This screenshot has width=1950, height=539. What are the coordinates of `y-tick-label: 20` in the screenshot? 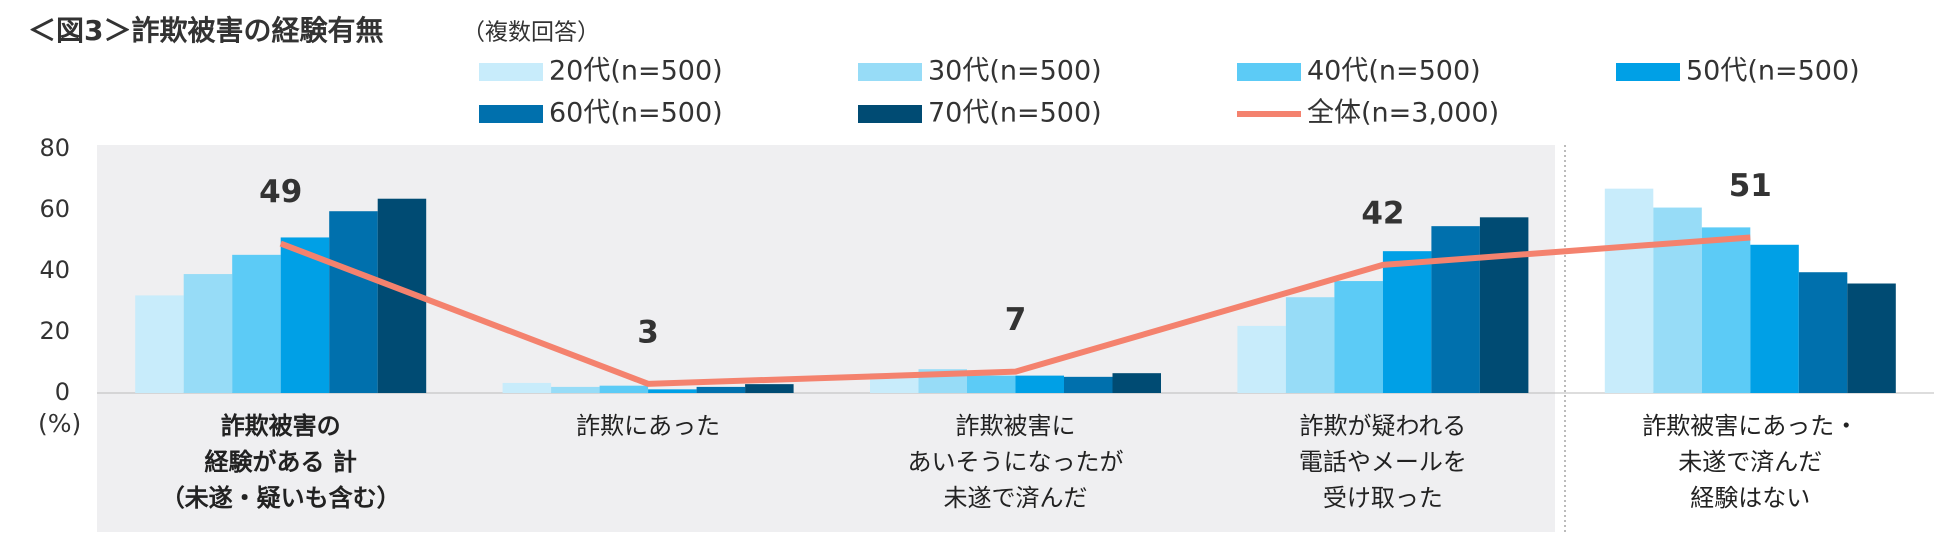 It's located at (54, 331).